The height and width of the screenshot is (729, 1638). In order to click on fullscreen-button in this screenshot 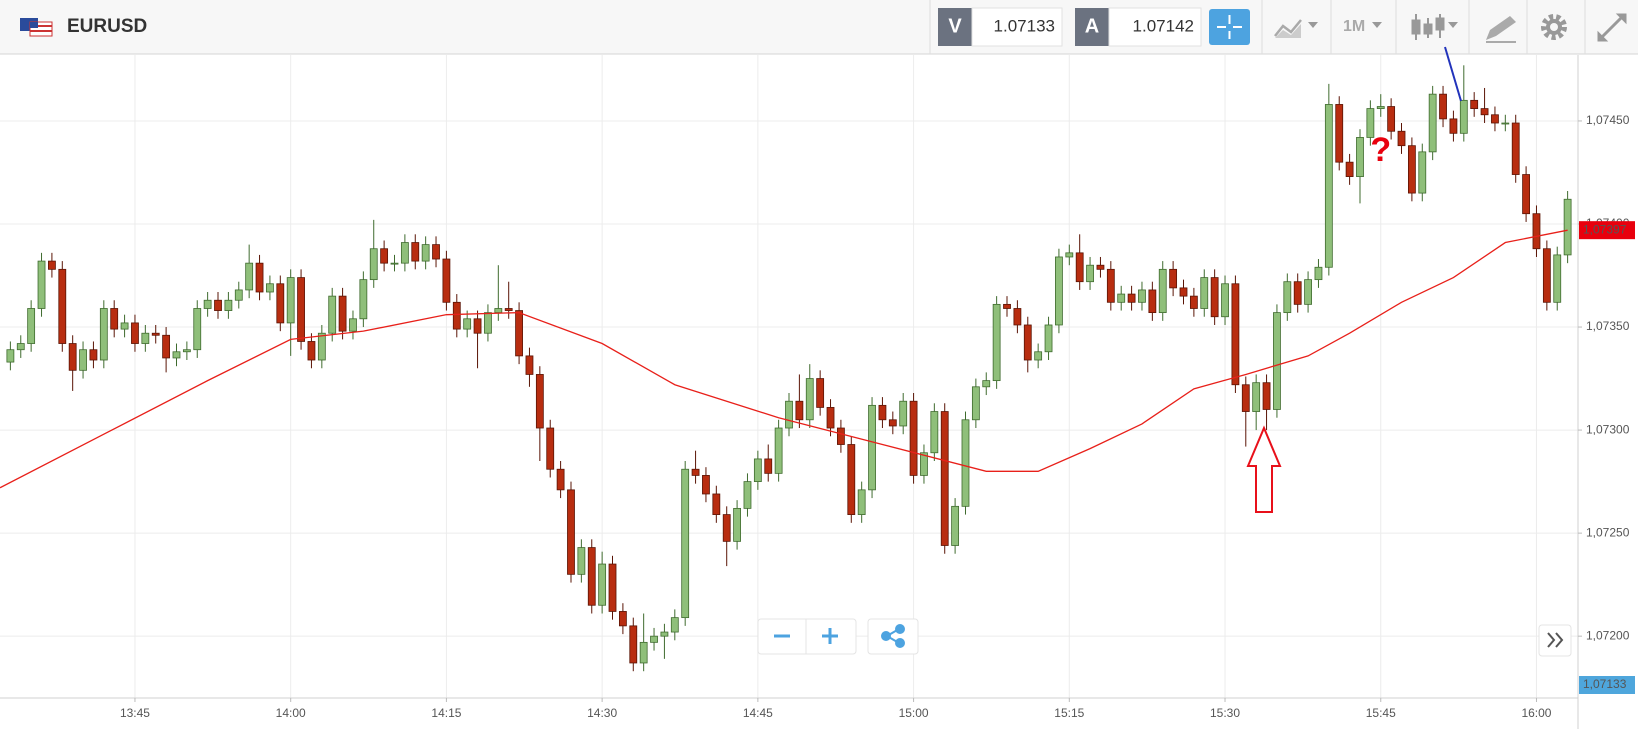, I will do `click(1612, 27)`.